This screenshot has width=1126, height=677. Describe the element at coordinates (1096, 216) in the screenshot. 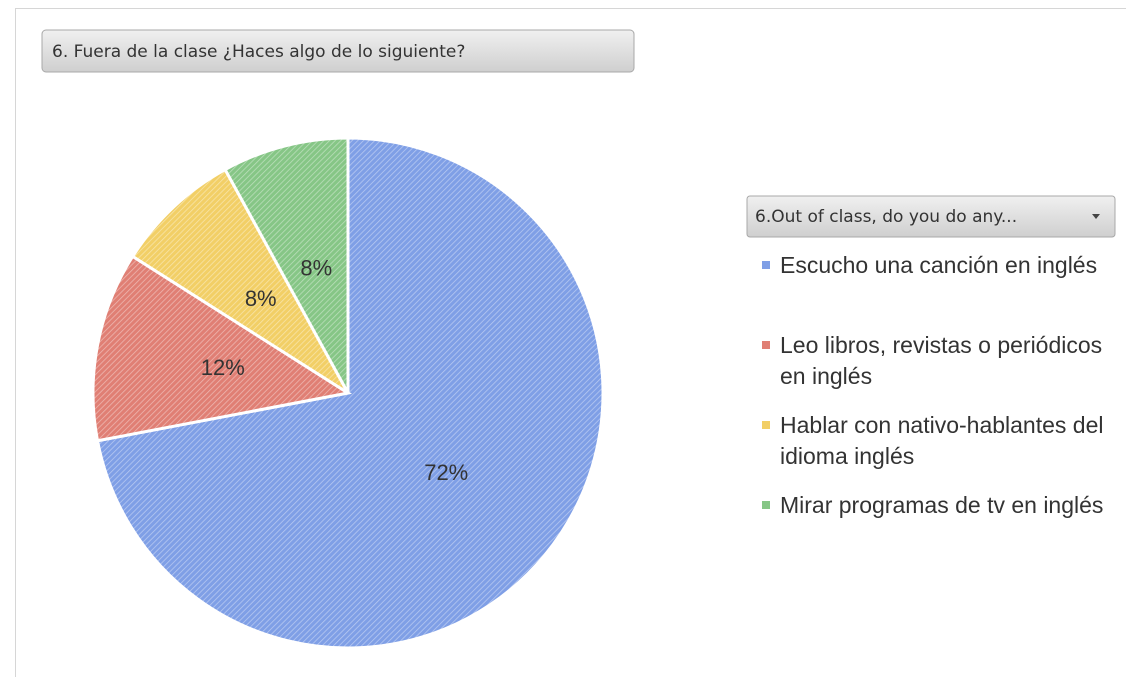

I see `dropdown-arrow` at that location.